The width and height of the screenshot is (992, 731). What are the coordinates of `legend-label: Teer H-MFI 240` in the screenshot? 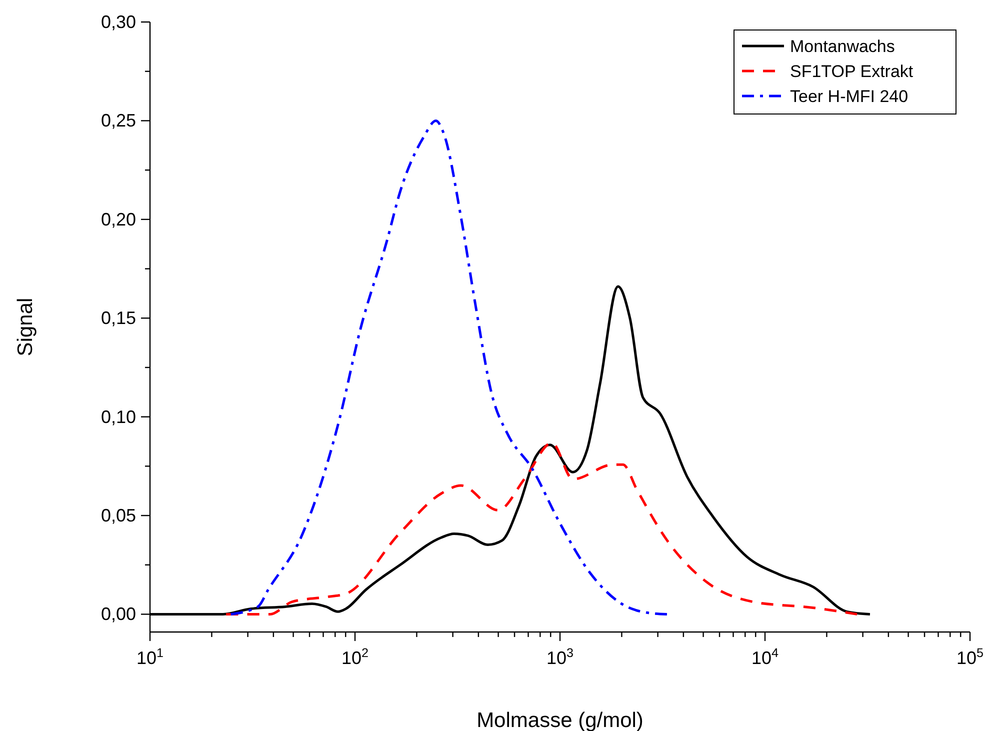 It's located at (849, 96).